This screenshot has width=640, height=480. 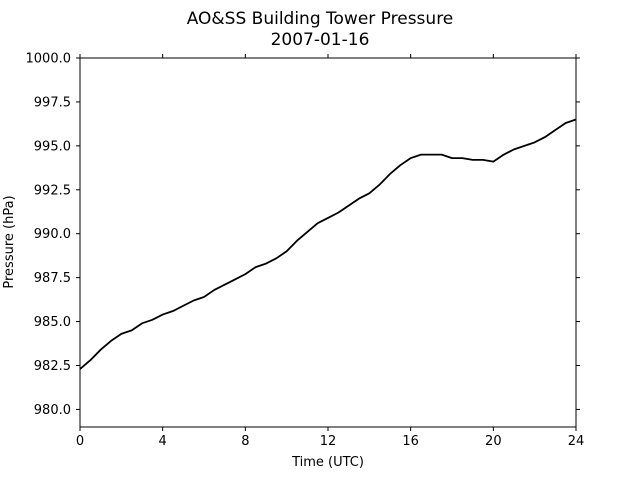 What do you see at coordinates (320, 19) in the screenshot?
I see `chart-title: AO&SS Building Tower Pressure` at bounding box center [320, 19].